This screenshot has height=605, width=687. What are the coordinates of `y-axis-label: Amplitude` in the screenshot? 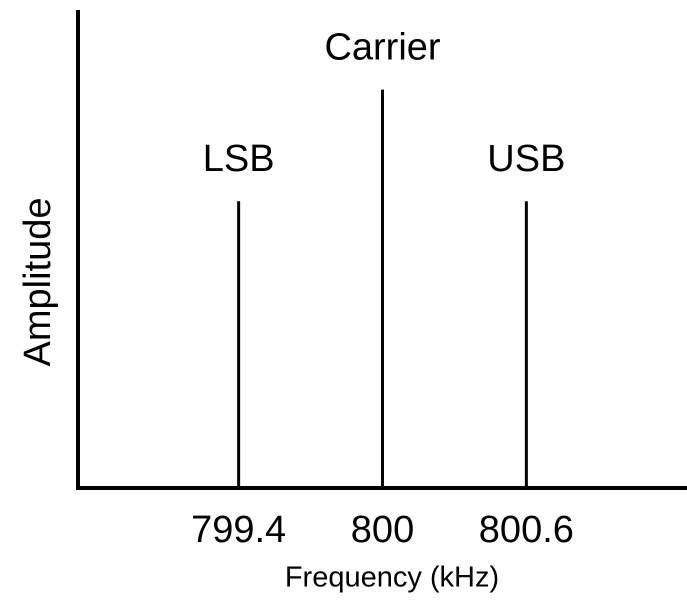 It's located at (38, 282).